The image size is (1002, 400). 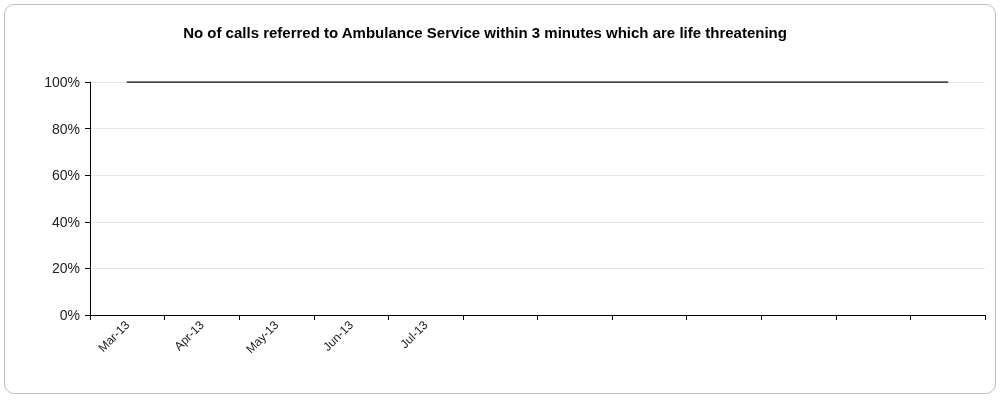 I want to click on y-tick-label: 40%, so click(x=65, y=221).